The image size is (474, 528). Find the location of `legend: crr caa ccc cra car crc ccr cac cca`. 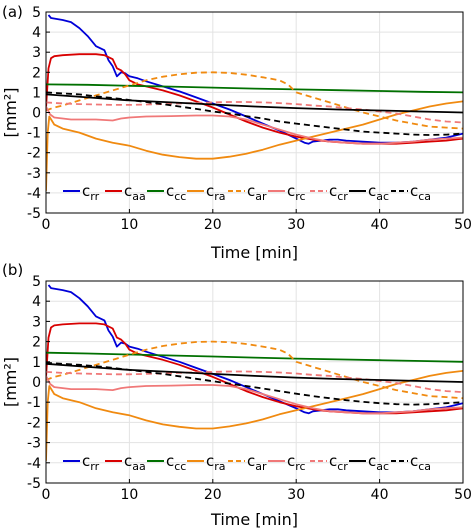

legend: crr caa ccc cra car crc ccr cac cca is located at coordinates (247, 462).